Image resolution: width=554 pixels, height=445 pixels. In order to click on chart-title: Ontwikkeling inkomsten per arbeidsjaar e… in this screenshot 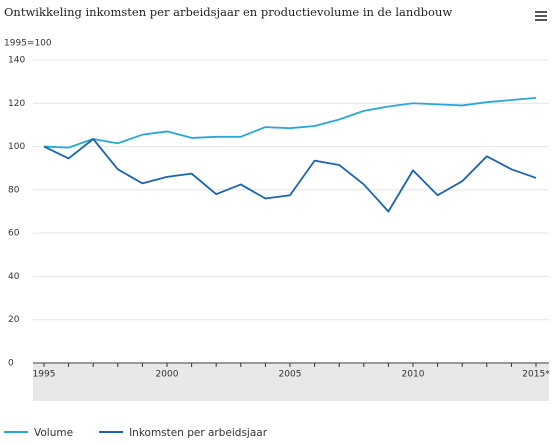, I will do `click(228, 12)`.